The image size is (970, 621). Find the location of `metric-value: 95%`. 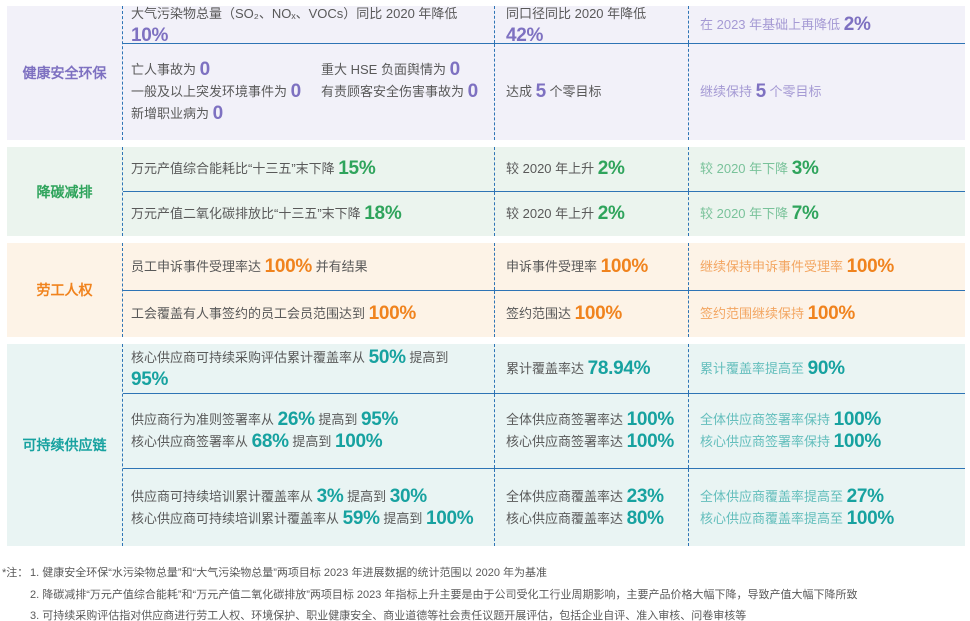

metric-value: 95% is located at coordinates (380, 419).